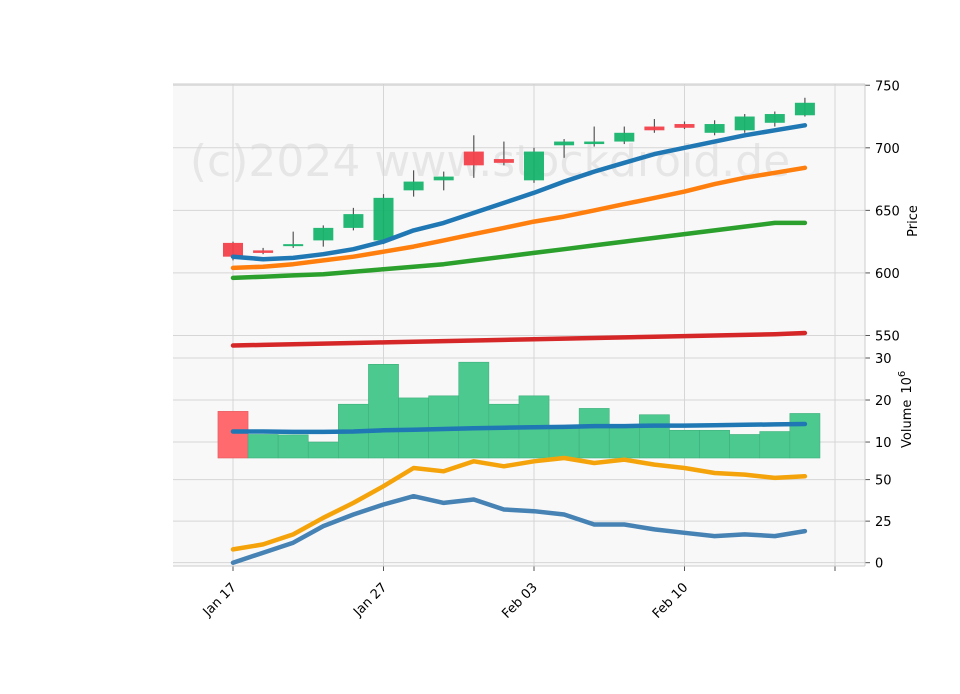 The height and width of the screenshot is (694, 960). Describe the element at coordinates (913, 221) in the screenshot. I see `price-axis-title: Price` at that location.